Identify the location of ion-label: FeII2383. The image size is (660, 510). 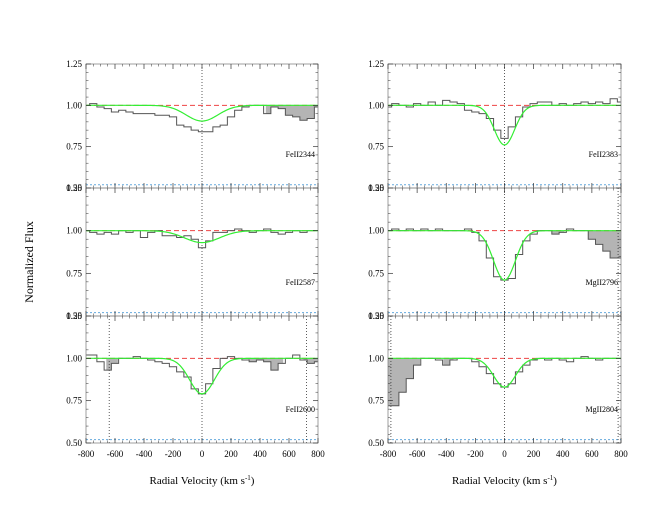
(603, 154).